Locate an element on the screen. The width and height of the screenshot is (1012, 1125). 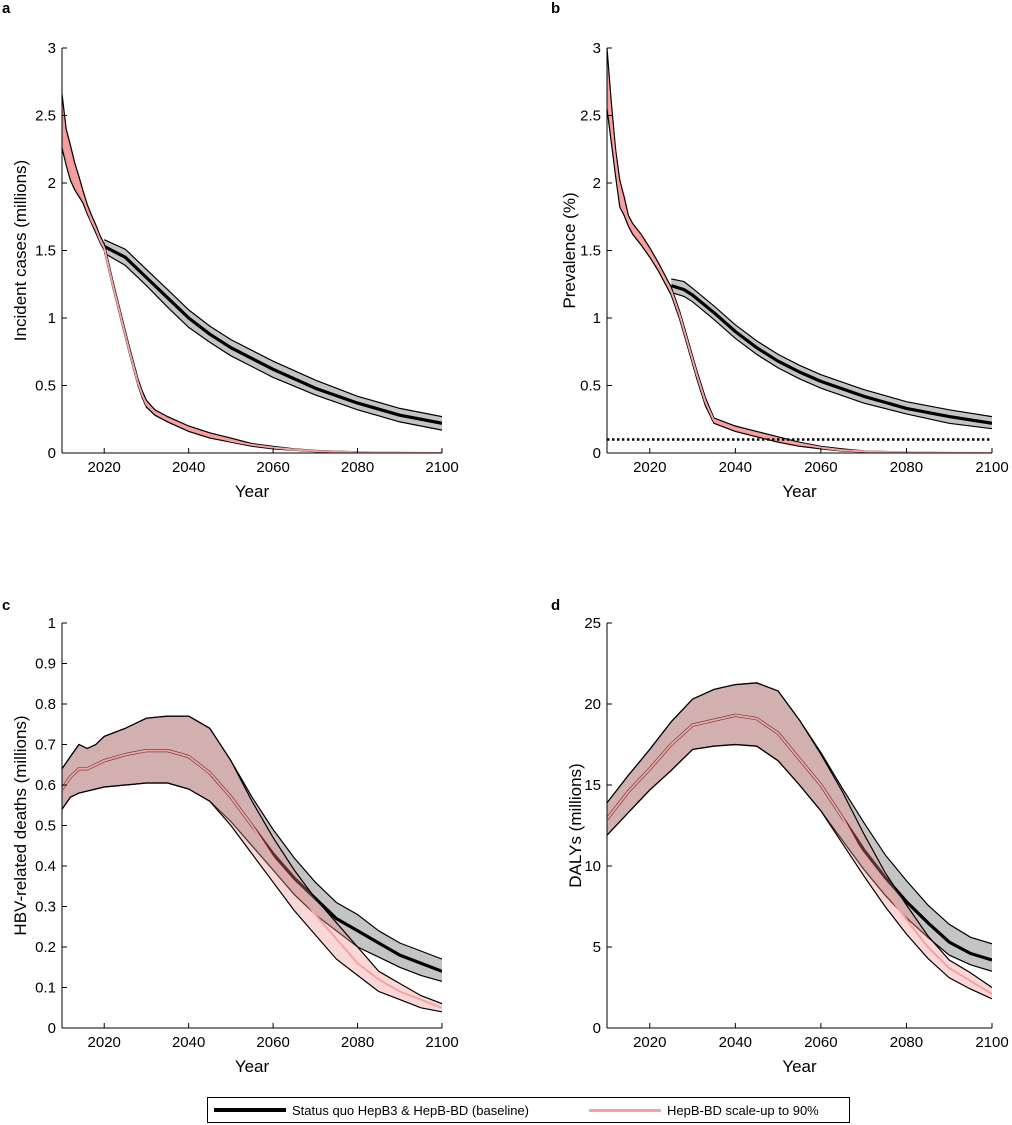
panel-d-series-group is located at coordinates (799, 841).